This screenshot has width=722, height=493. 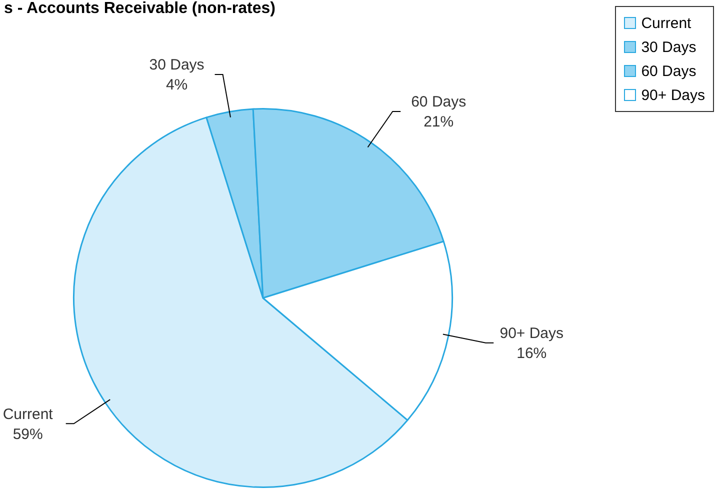 What do you see at coordinates (439, 122) in the screenshot?
I see `data-label: 21%` at bounding box center [439, 122].